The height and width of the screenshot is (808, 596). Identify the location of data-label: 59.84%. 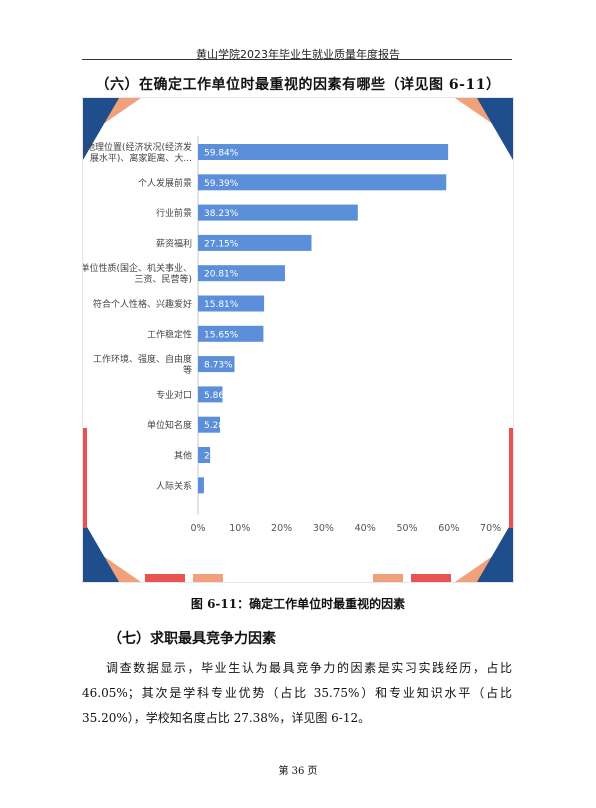
(221, 154).